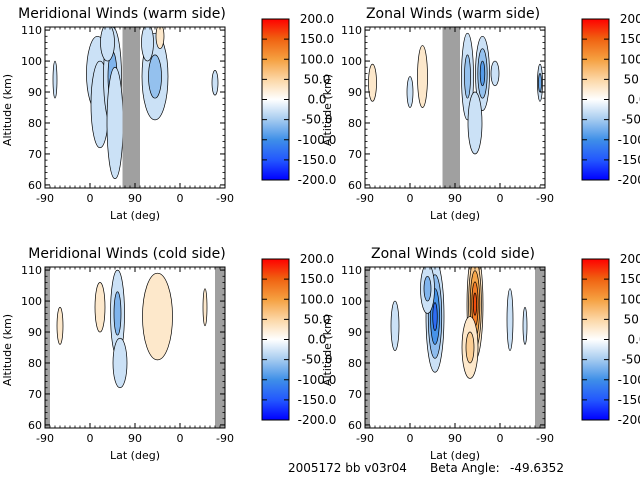  Describe the element at coordinates (455, 347) in the screenshot. I see `plot-area` at that location.